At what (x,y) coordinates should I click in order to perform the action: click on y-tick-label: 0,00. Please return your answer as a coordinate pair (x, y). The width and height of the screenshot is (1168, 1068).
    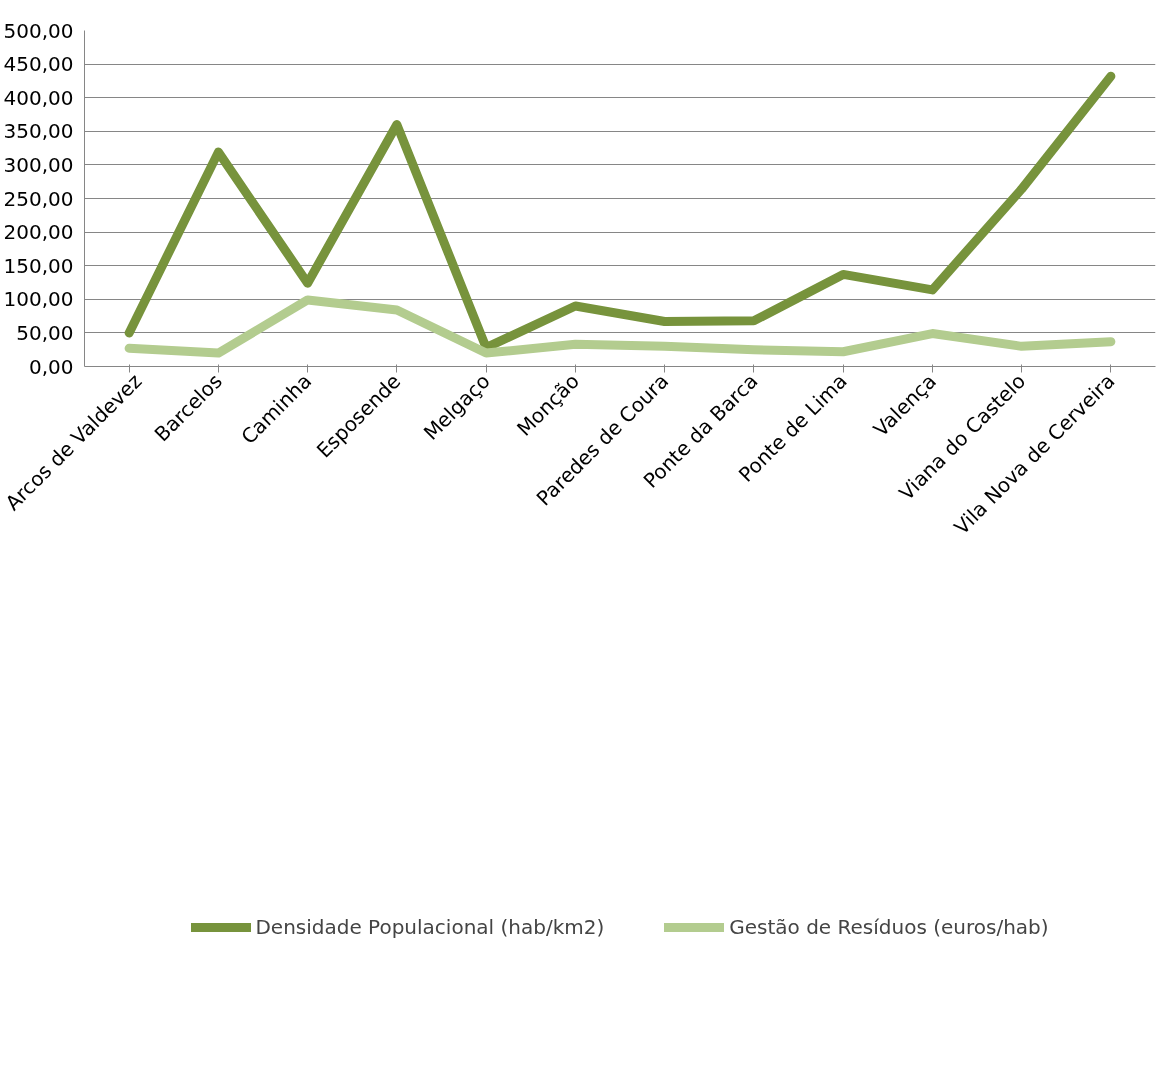
    Looking at the image, I should click on (51, 366).